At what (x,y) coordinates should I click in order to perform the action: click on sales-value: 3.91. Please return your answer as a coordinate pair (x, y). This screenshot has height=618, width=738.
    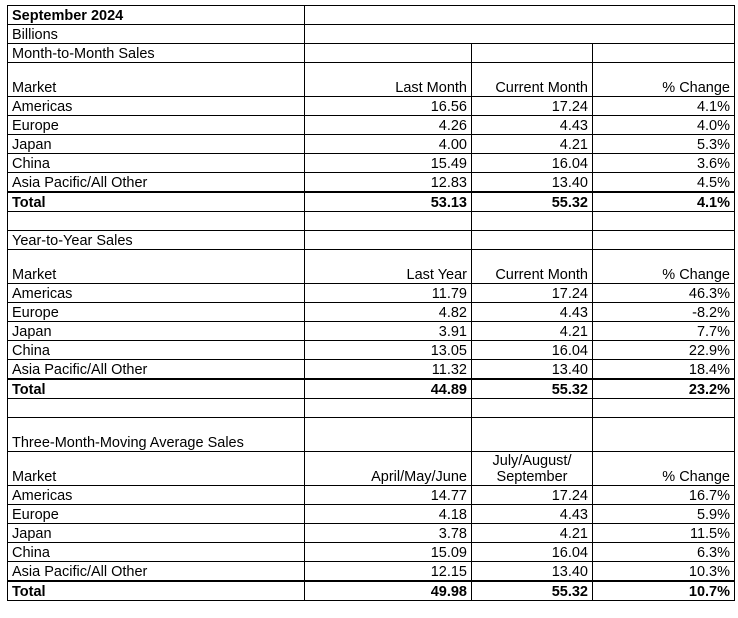
    Looking at the image, I should click on (388, 331).